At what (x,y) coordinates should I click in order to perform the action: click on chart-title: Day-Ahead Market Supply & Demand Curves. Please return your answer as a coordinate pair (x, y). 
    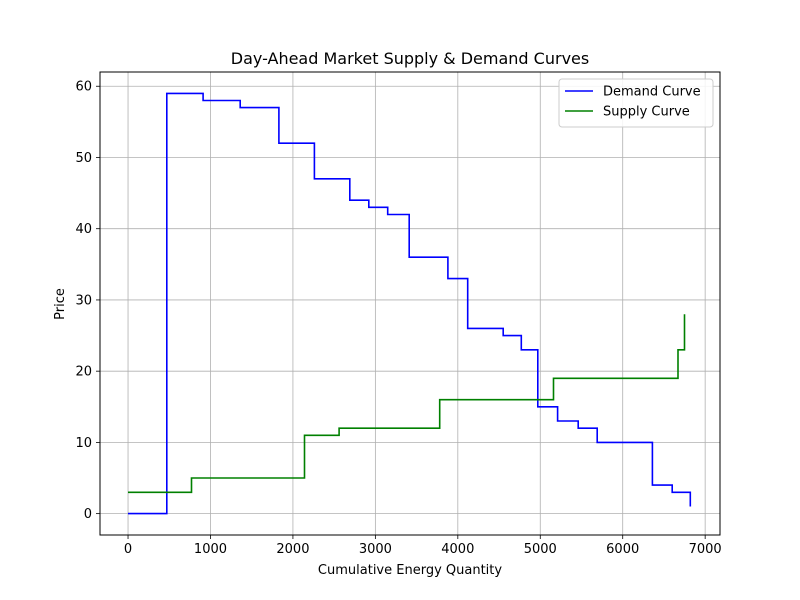
    Looking at the image, I should click on (410, 58).